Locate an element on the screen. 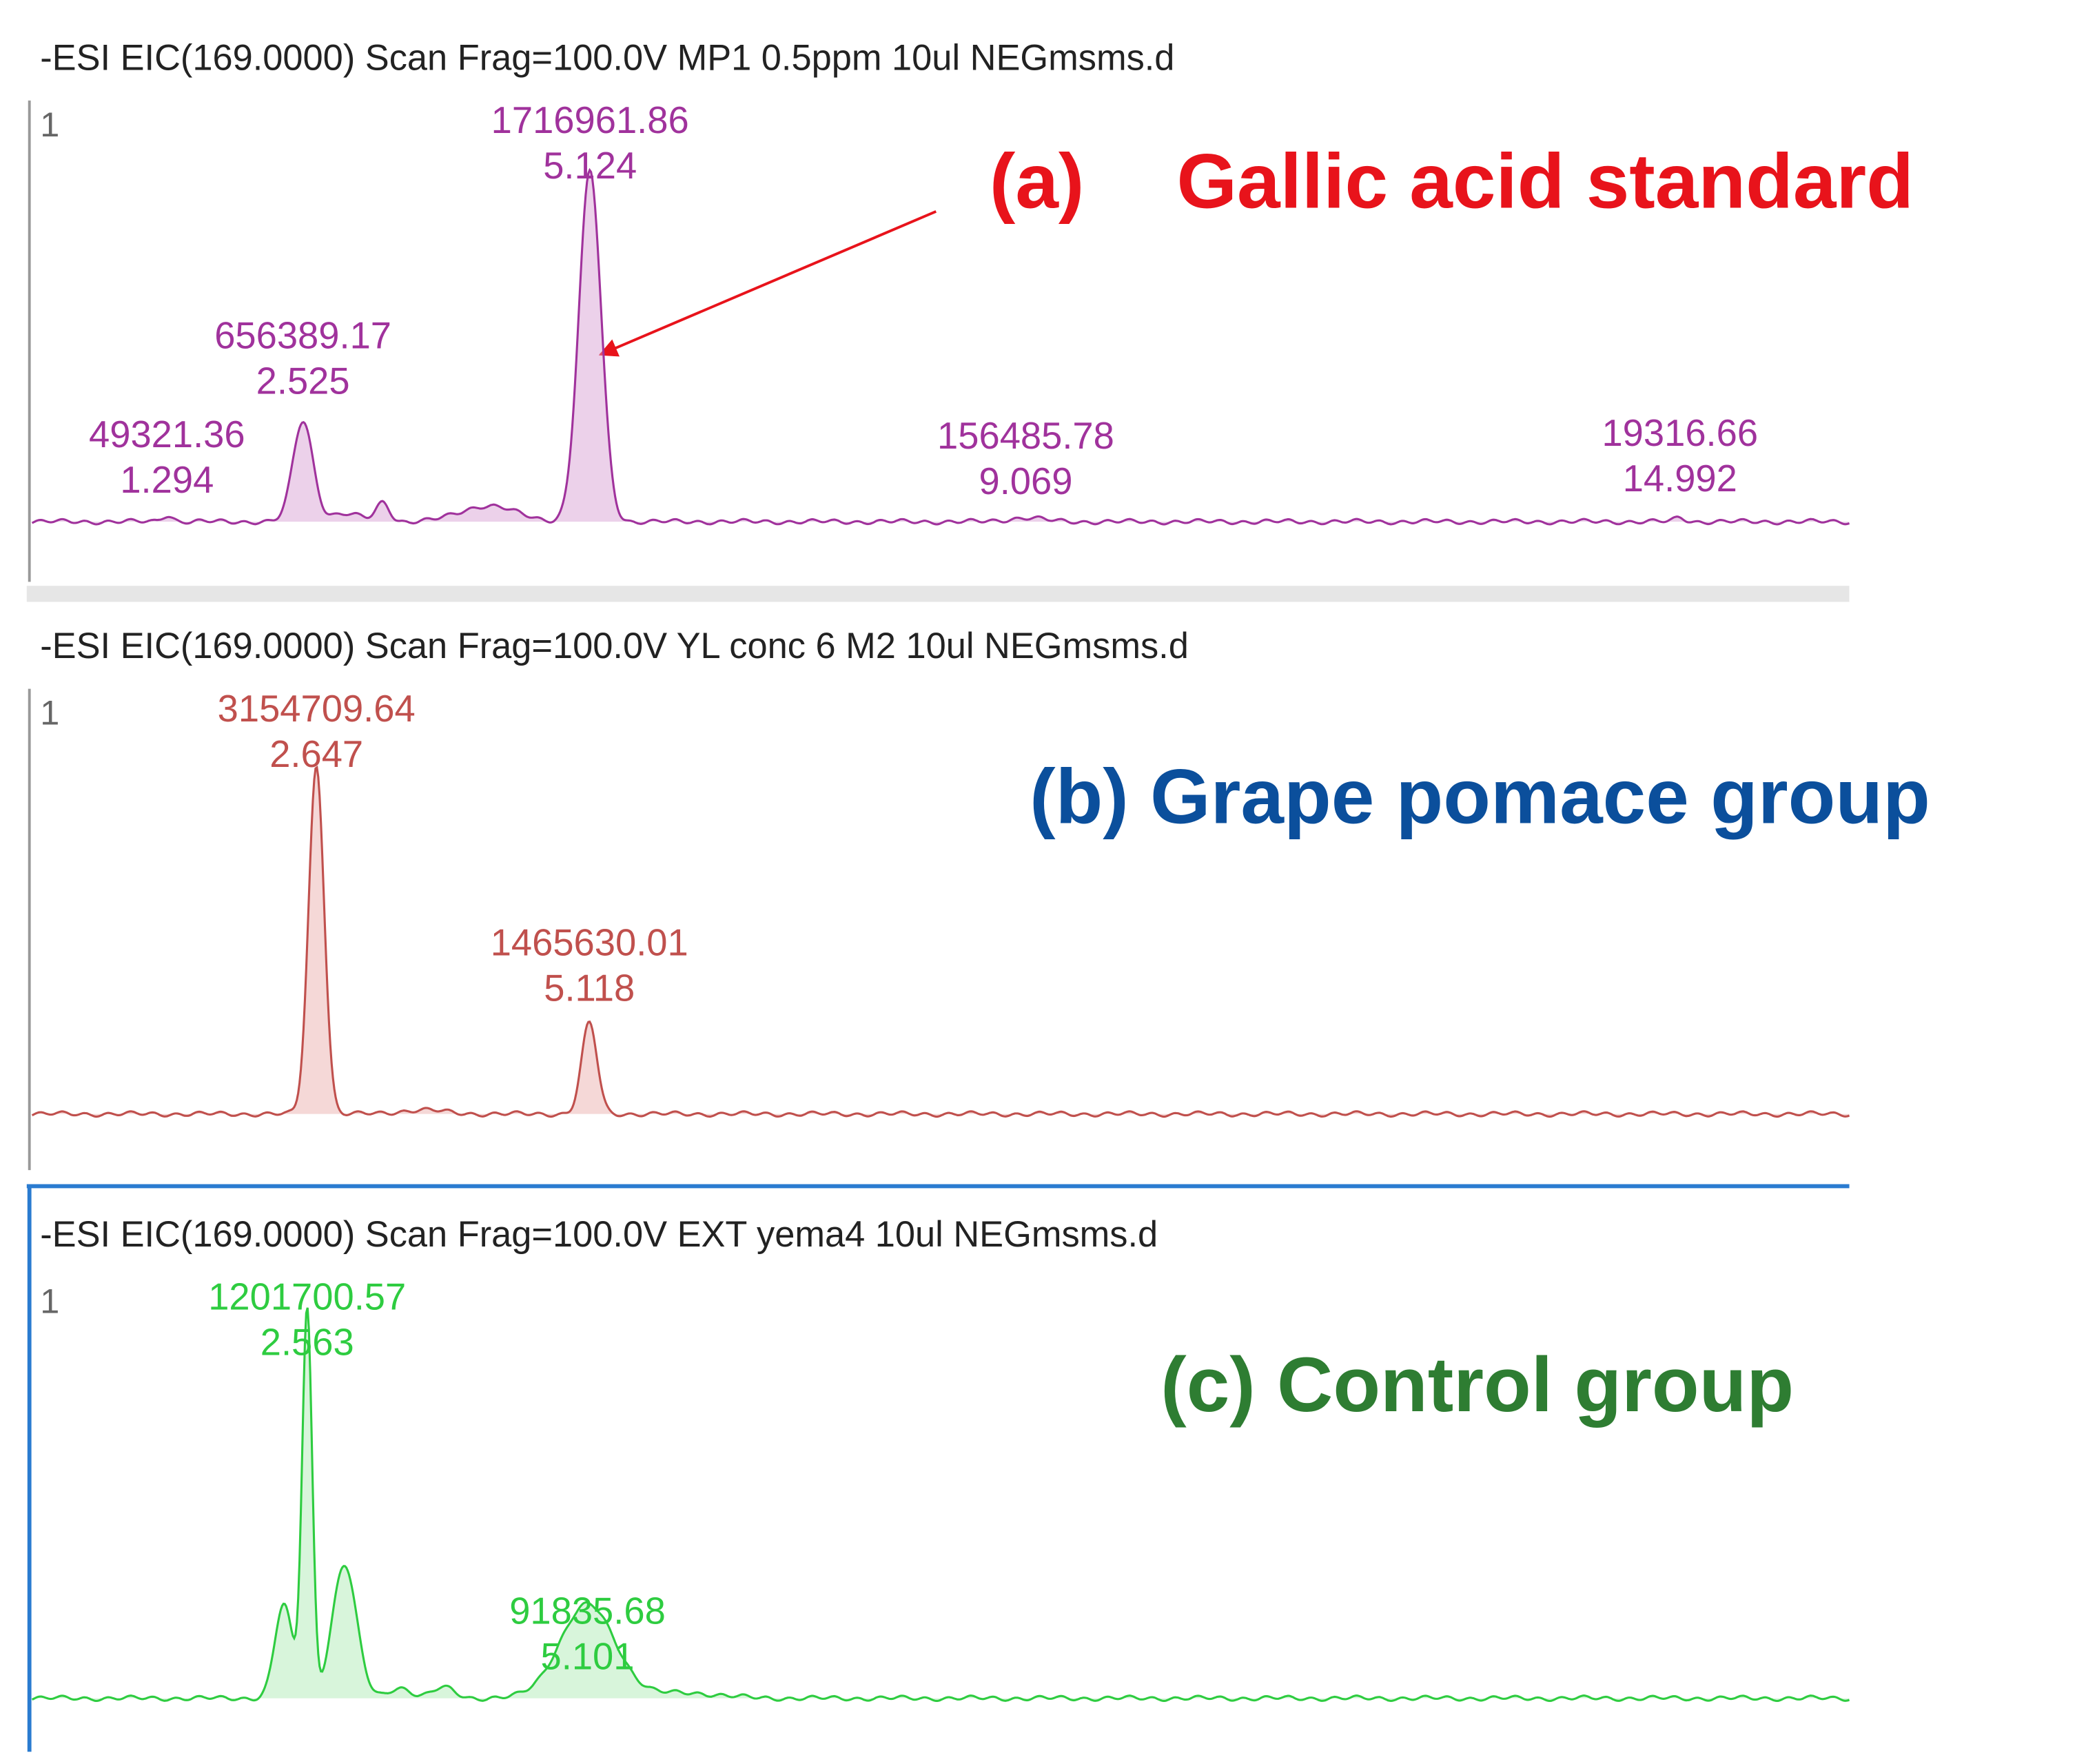 This screenshot has height=1764, width=2086. peak-area: 19316.66 is located at coordinates (1680, 433).